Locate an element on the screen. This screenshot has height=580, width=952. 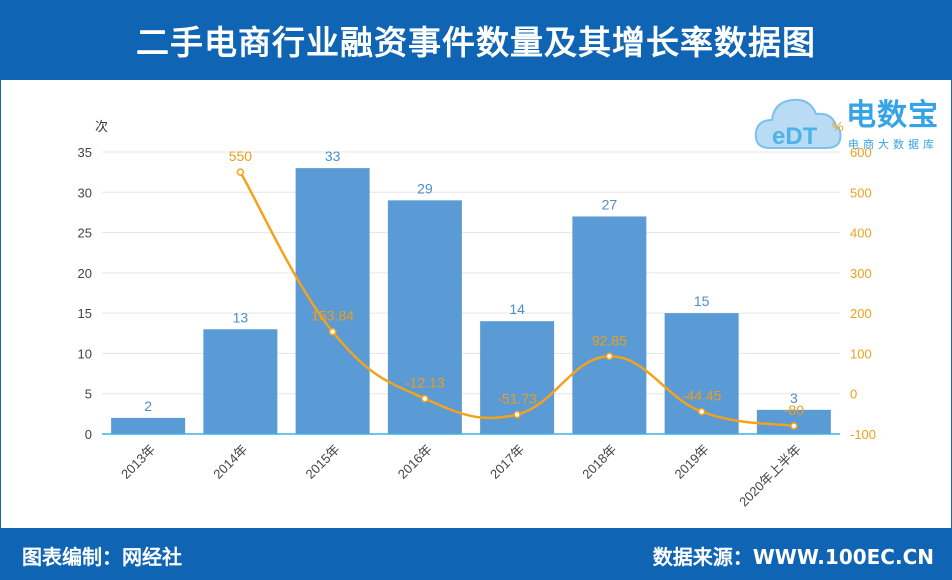
header-bar: 二手电商行业融资事件数量及其增长率数据图 is located at coordinates (476, 40).